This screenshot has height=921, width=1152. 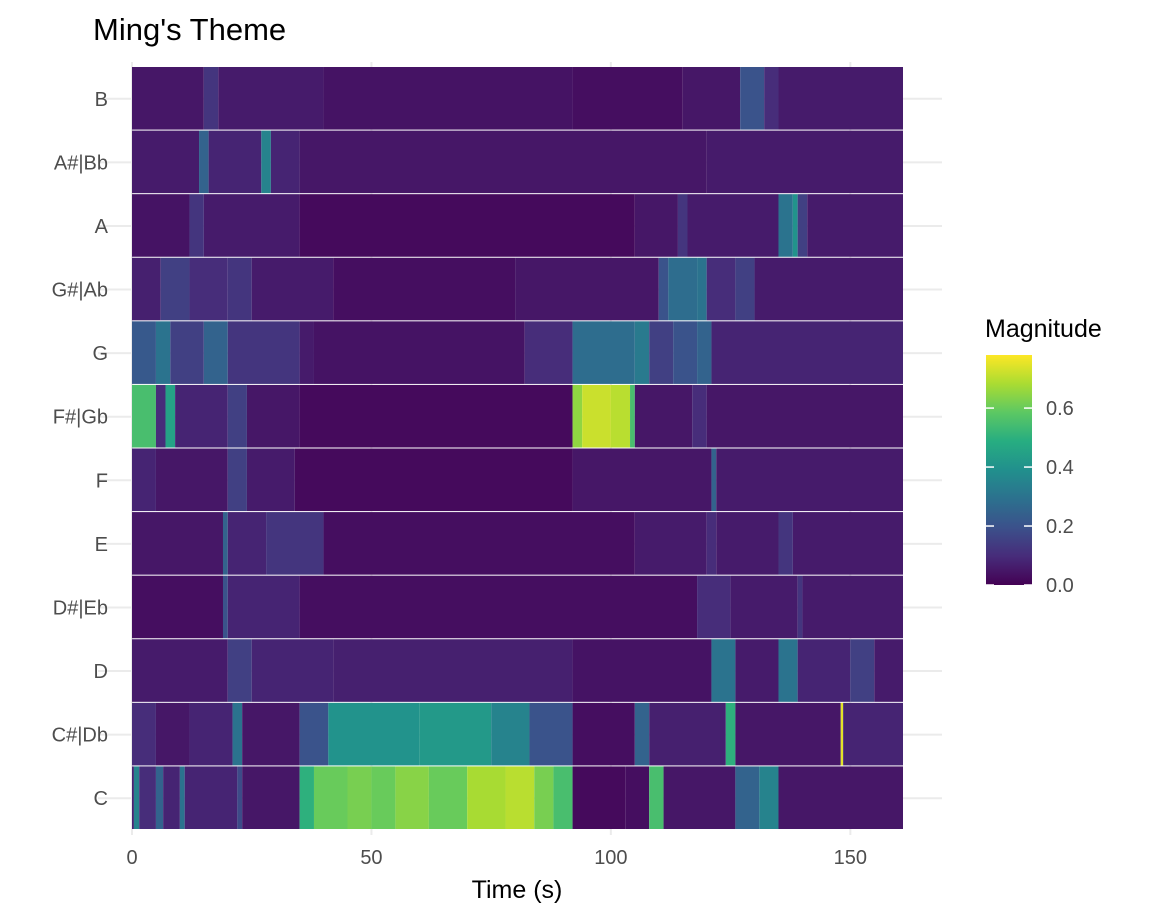 I want to click on y-tick-label: C#|Db, so click(x=80, y=736).